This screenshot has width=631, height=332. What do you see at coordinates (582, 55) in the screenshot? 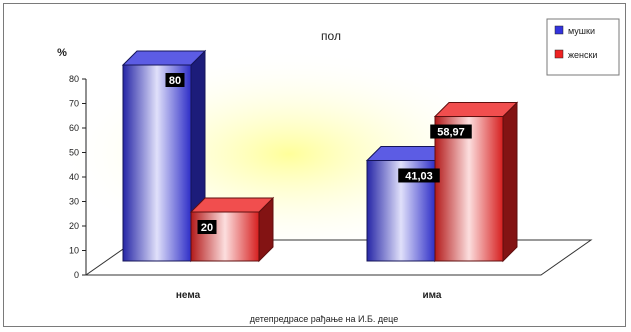
I see `legend-label: женски` at bounding box center [582, 55].